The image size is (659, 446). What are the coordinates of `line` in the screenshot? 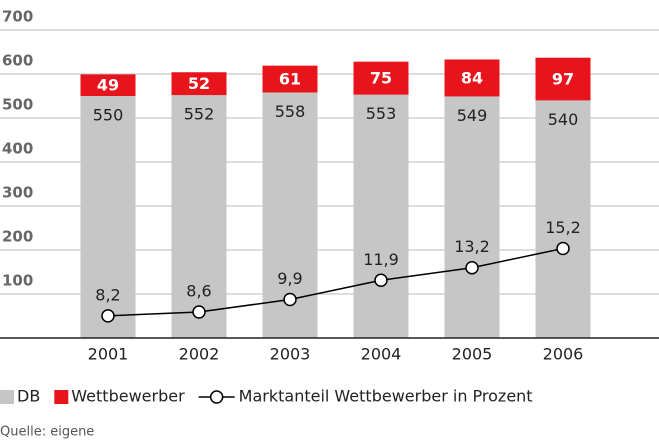 It's located at (335, 282).